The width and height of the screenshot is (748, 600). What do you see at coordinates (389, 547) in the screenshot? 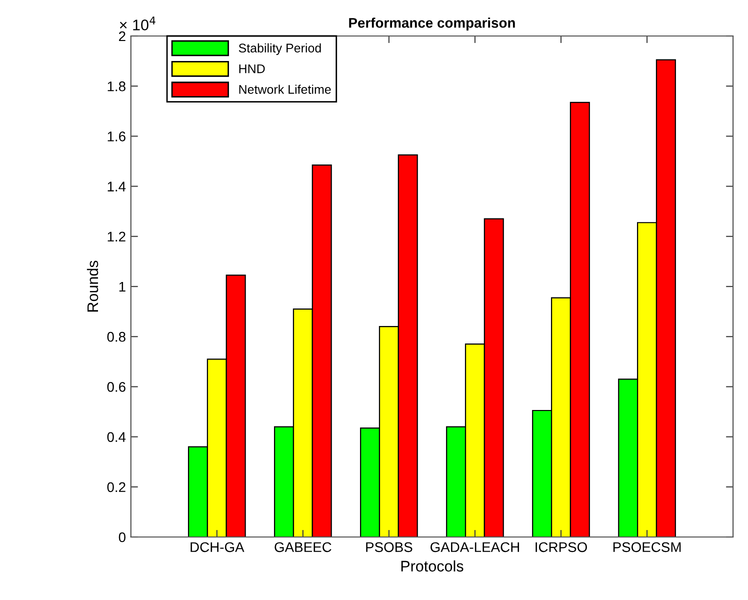
I see `x-tick-label: PSOBS` at bounding box center [389, 547].